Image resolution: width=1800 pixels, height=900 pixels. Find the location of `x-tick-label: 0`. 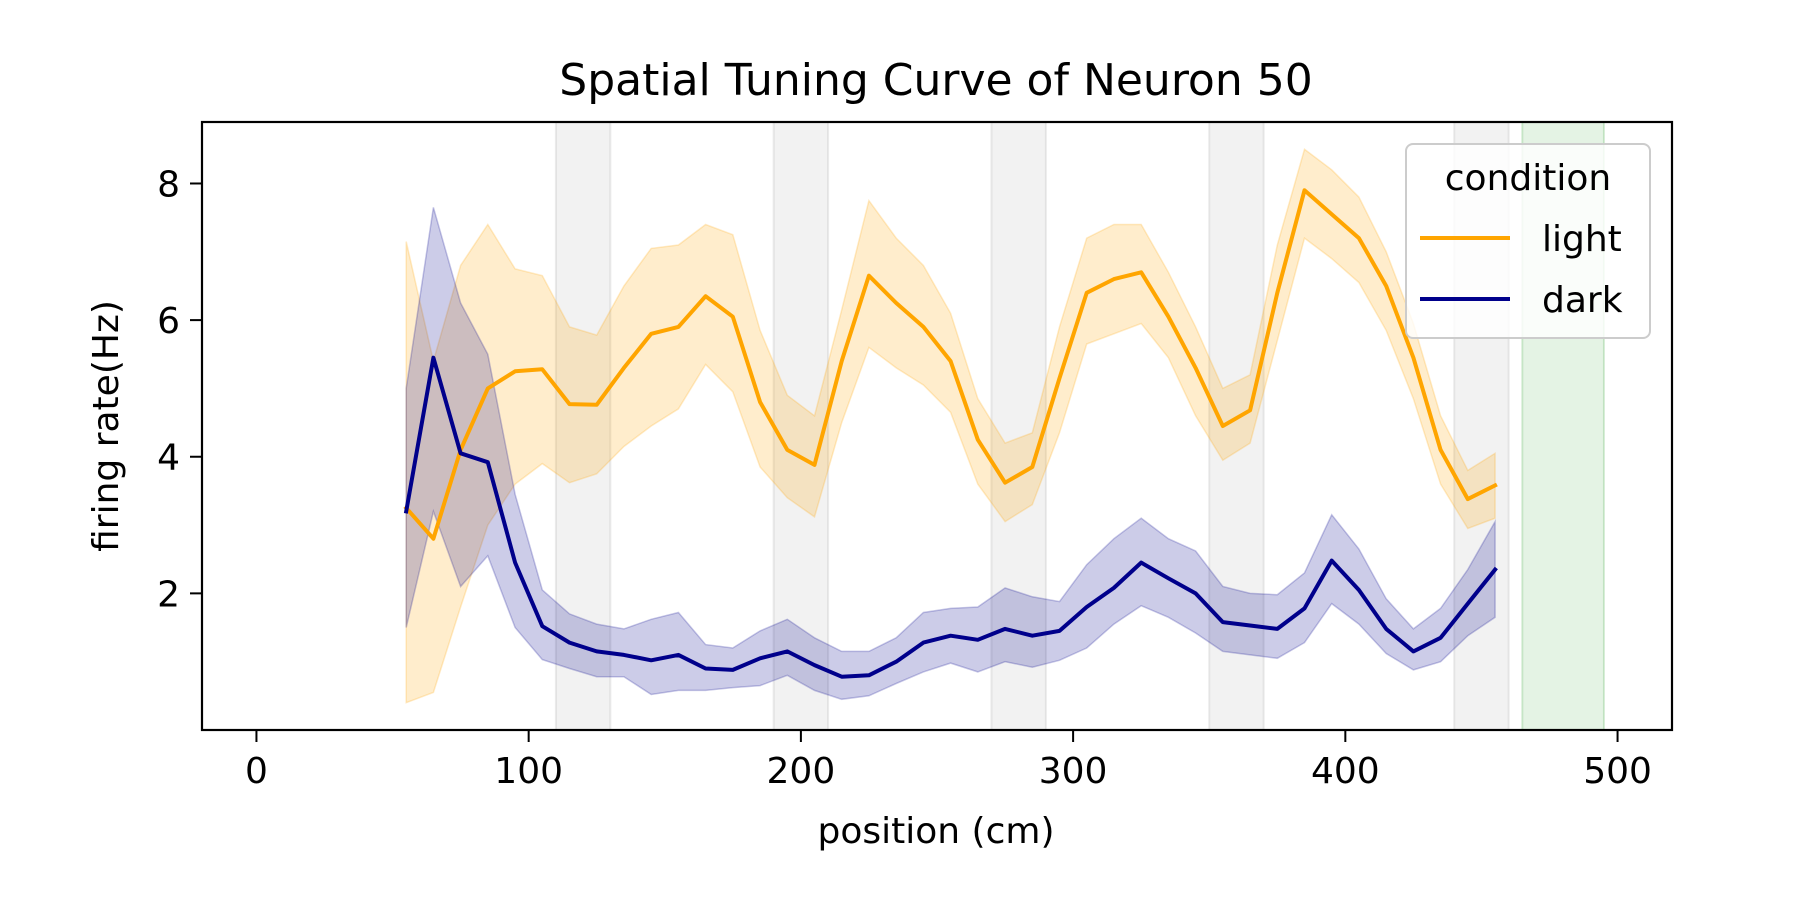

x-tick-label: 0 is located at coordinates (256, 771).